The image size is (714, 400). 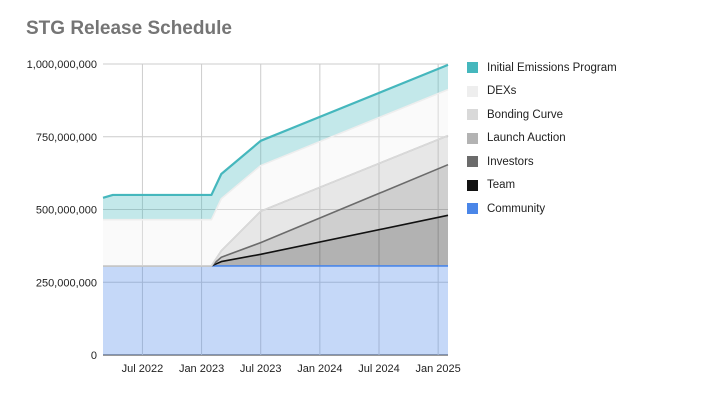 What do you see at coordinates (525, 114) in the screenshot?
I see `legend-label: Bonding Curve` at bounding box center [525, 114].